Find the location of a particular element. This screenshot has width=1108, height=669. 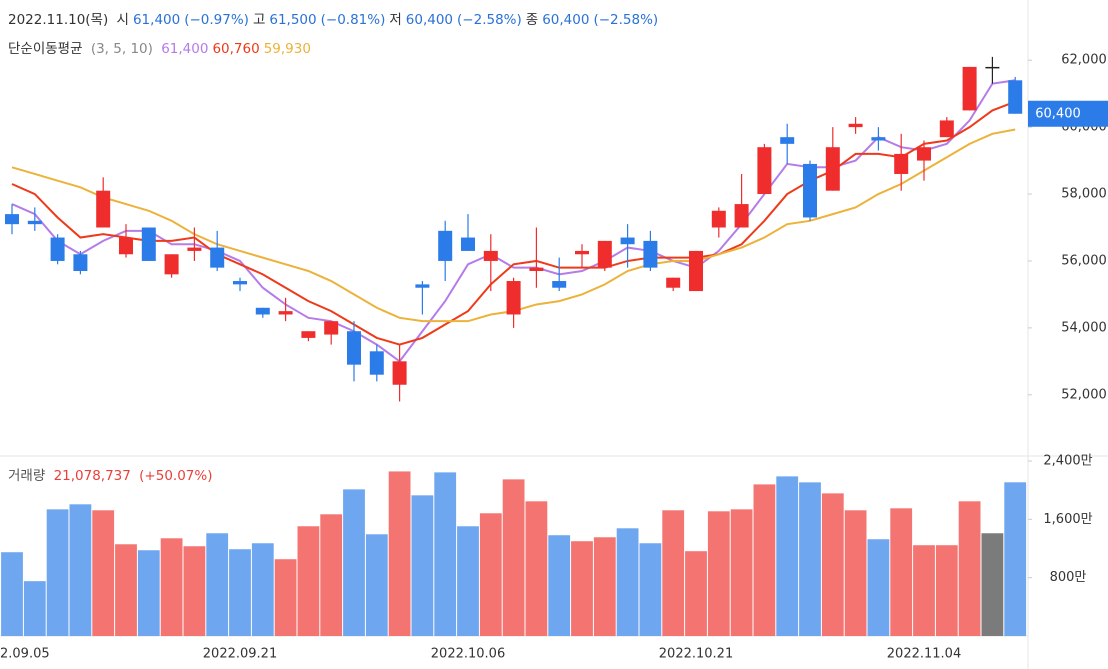

quote-label: 시 is located at coordinates (122, 20).